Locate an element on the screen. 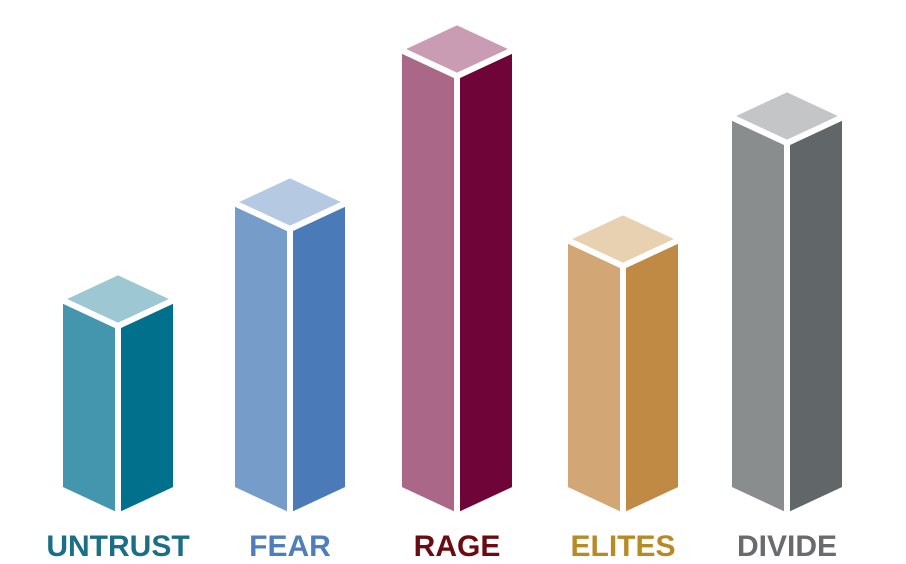 The height and width of the screenshot is (564, 906). category-label-fear: FEAR is located at coordinates (290, 546).